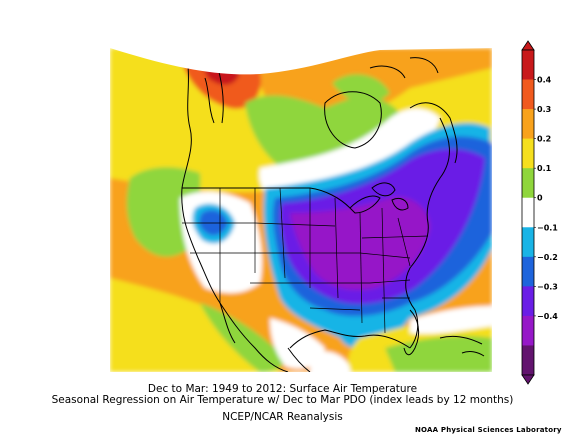 The image size is (565, 437). What do you see at coordinates (544, 80) in the screenshot?
I see `colorbar-label: 0.4` at bounding box center [544, 80].